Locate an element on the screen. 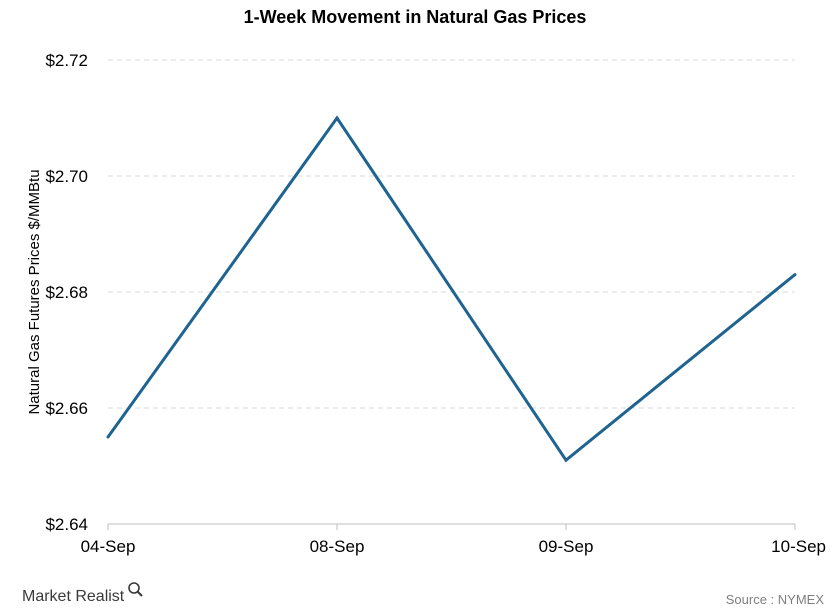 This screenshot has width=833, height=615. y-tick-labels: $2.64 $2.66 $2.68 $2.70 $2.72 is located at coordinates (66, 292).